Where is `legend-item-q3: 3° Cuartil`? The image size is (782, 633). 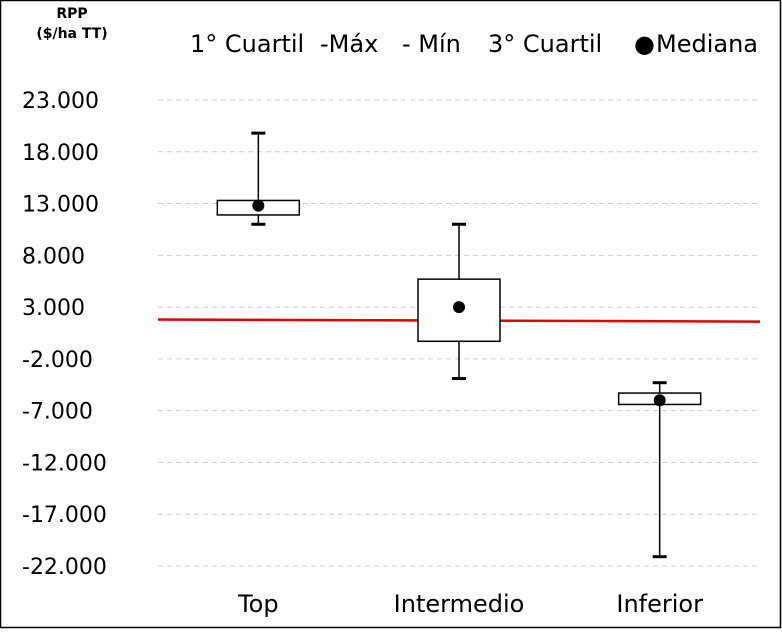
legend-item-q3: 3° Cuartil is located at coordinates (545, 44).